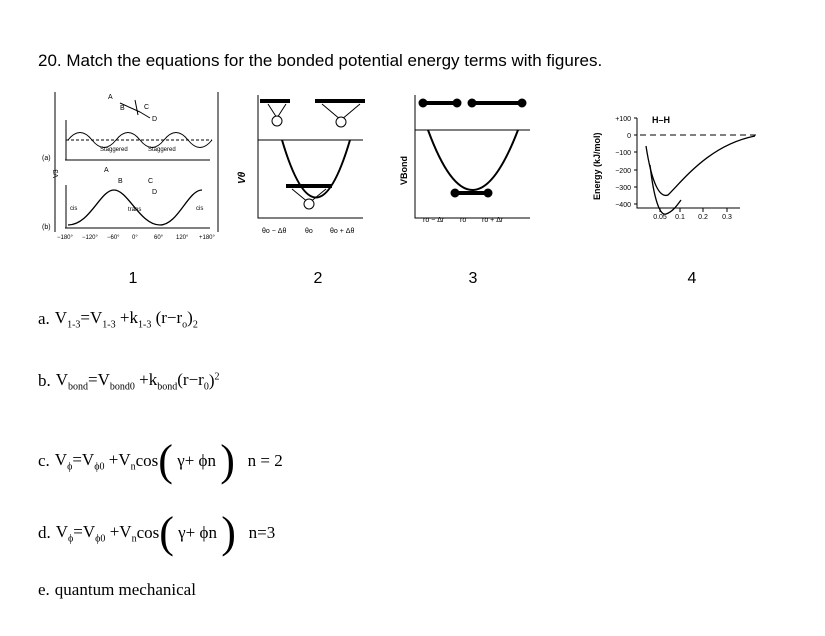 This screenshot has height=636, width=825. I want to click on figure-text: D, so click(154, 192).